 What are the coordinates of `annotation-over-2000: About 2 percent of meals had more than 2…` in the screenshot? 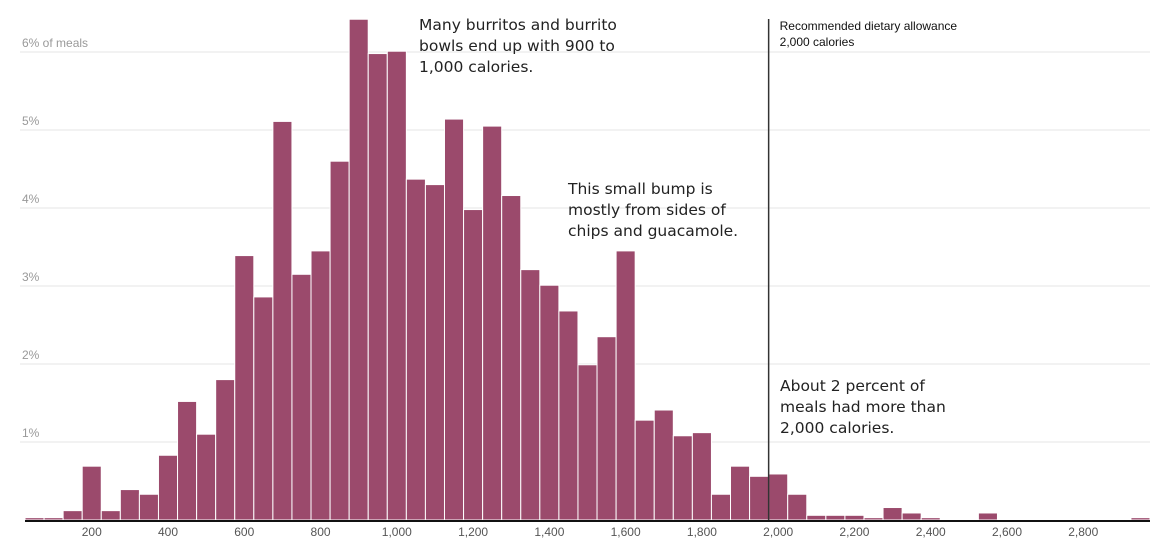 It's located at (863, 407).